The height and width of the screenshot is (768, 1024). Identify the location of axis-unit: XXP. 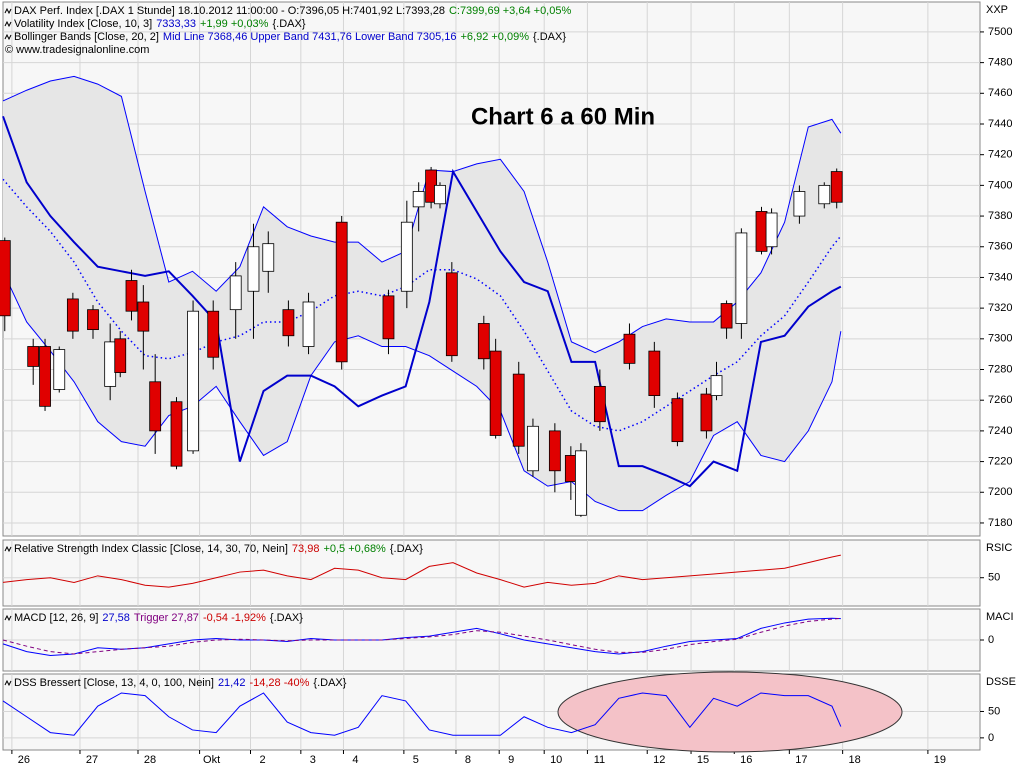
(997, 10).